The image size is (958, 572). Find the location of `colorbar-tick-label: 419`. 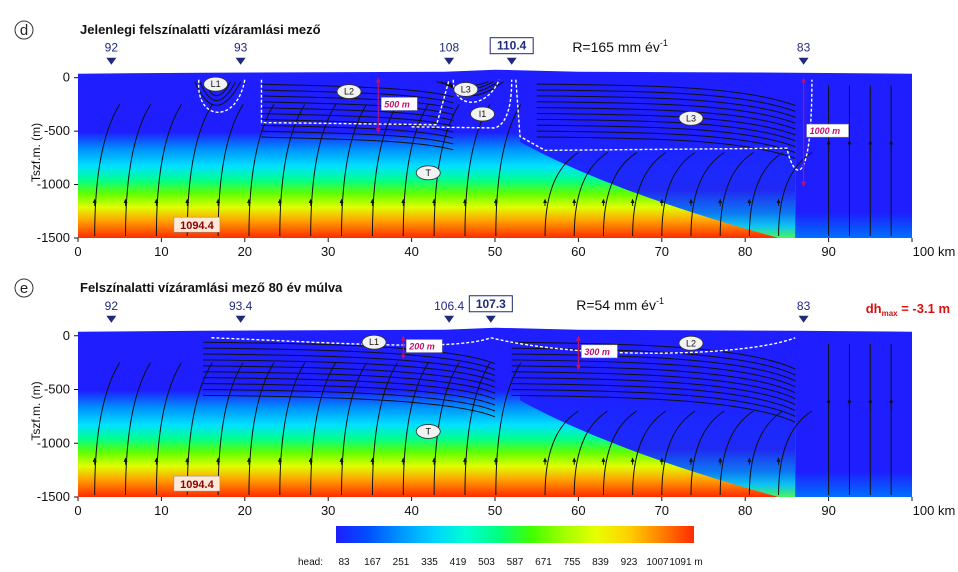

colorbar-tick-label: 419 is located at coordinates (458, 562).